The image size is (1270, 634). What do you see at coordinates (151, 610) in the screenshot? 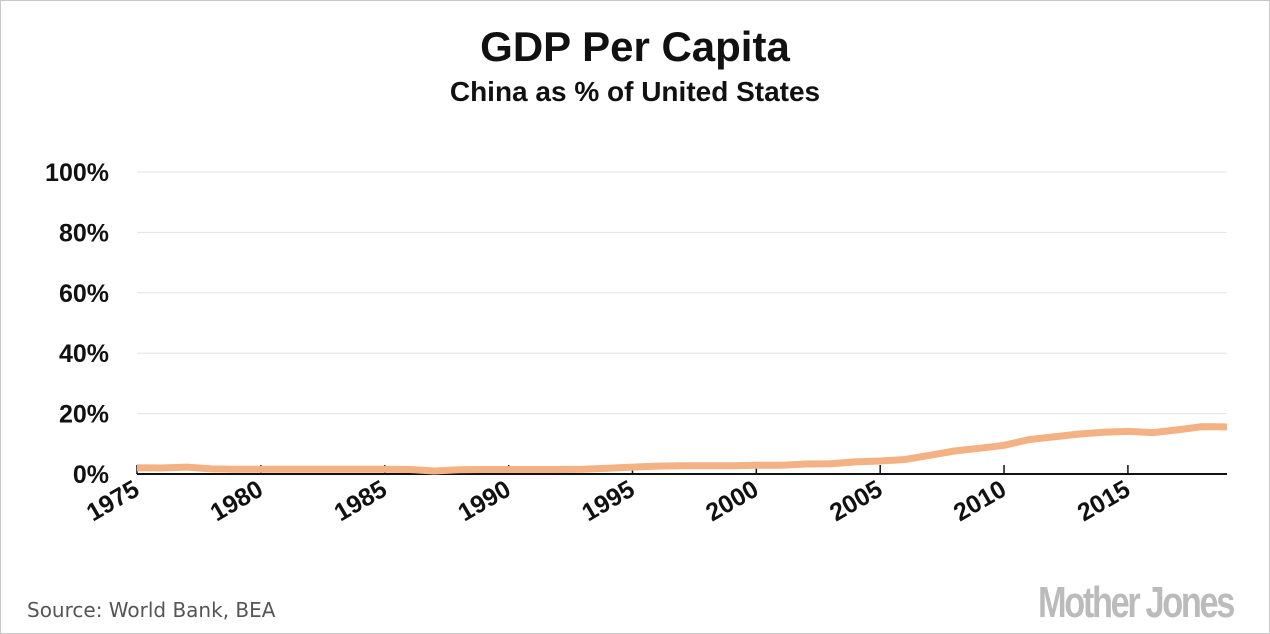
I see `source-note: Source: World Bank, BEA` at bounding box center [151, 610].